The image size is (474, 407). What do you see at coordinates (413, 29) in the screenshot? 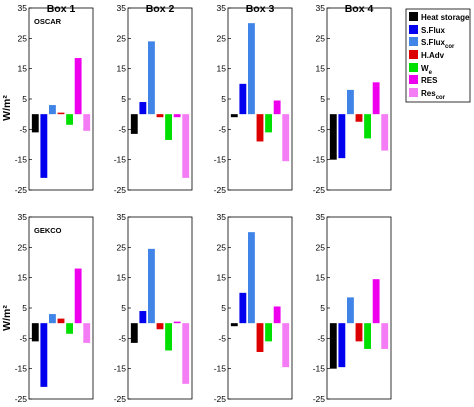
I see `legend-swatch-sflux` at bounding box center [413, 29].